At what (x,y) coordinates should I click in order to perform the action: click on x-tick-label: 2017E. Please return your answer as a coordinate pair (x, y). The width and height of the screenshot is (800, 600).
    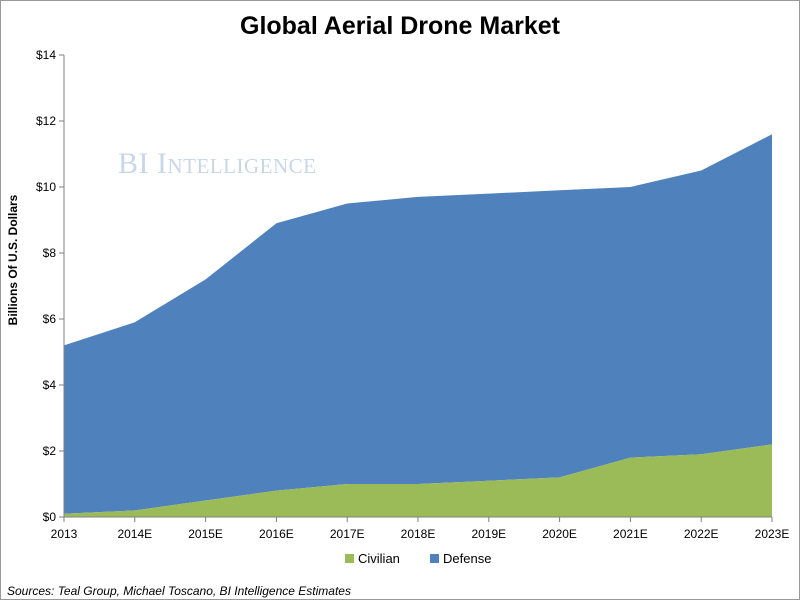
    Looking at the image, I should click on (347, 534).